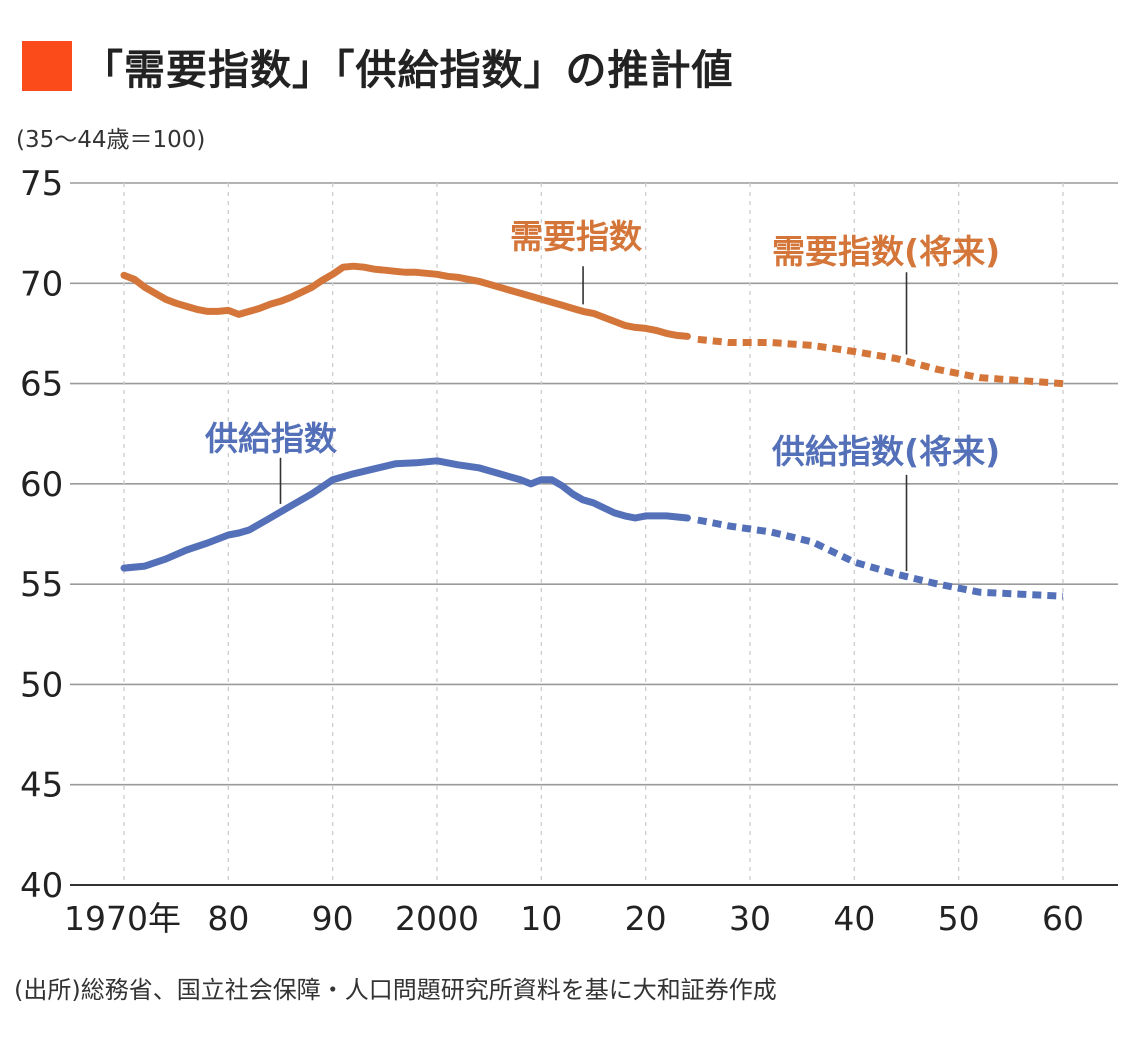  What do you see at coordinates (395, 990) in the screenshot?
I see `source-note: (出所)総務省、国立社会保障・人口問題研究所資料を基に大和証券作成` at bounding box center [395, 990].